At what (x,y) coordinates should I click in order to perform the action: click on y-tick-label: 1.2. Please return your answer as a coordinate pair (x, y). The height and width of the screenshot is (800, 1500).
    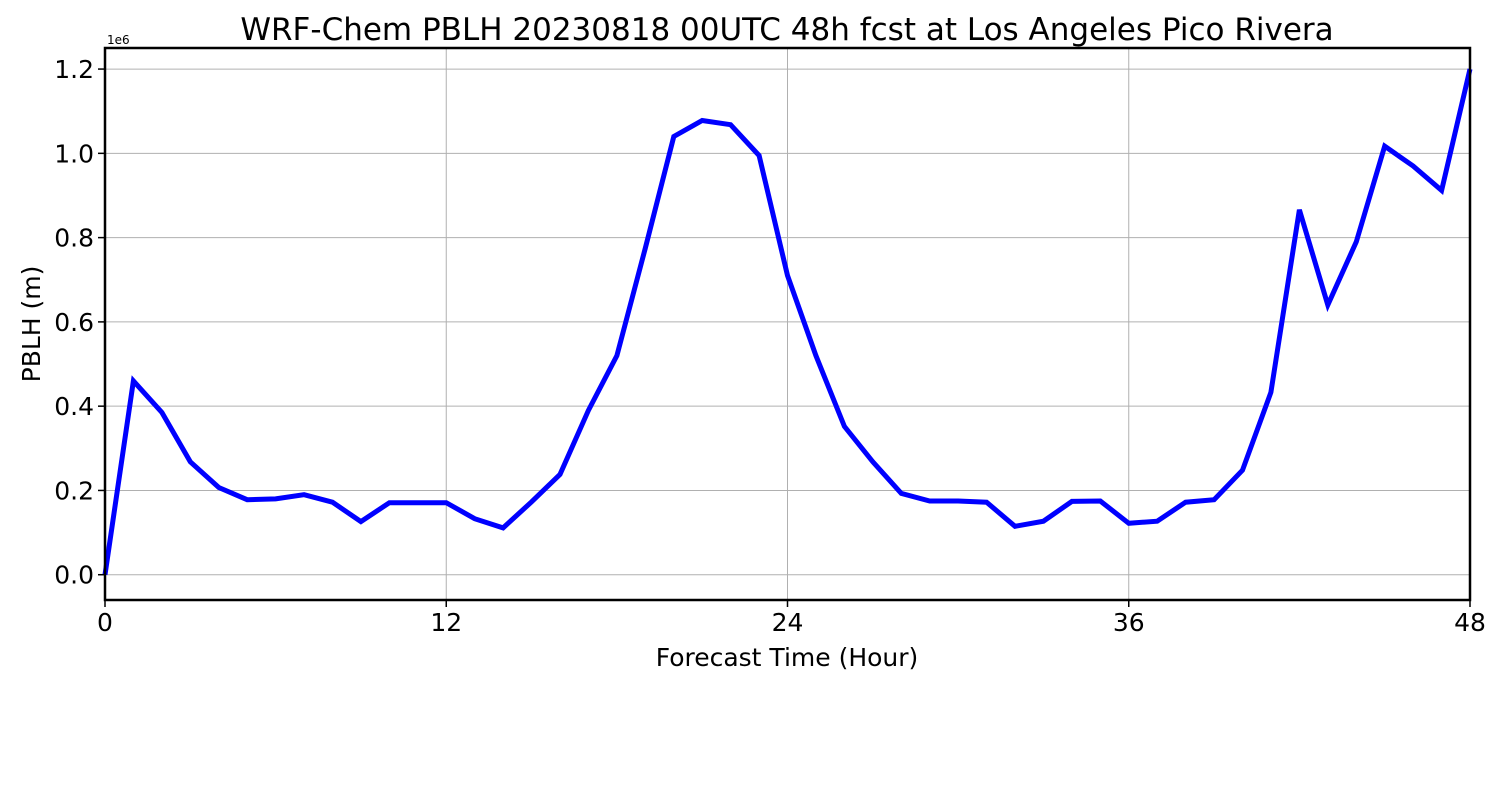
    Looking at the image, I should click on (74, 69).